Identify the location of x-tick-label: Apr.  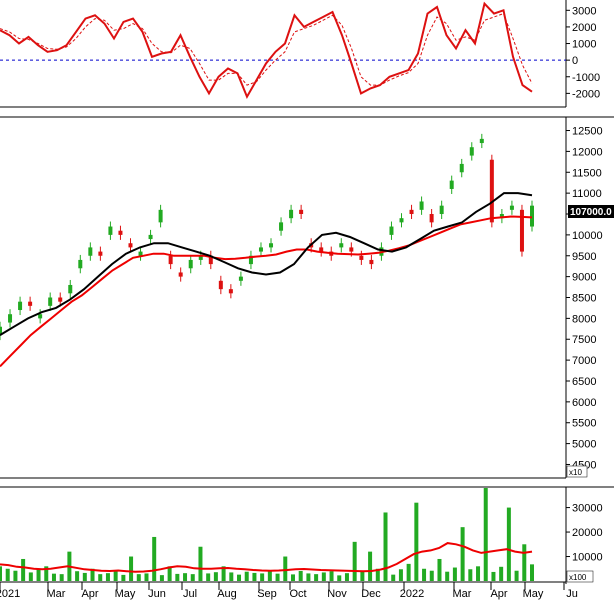
(498, 594).